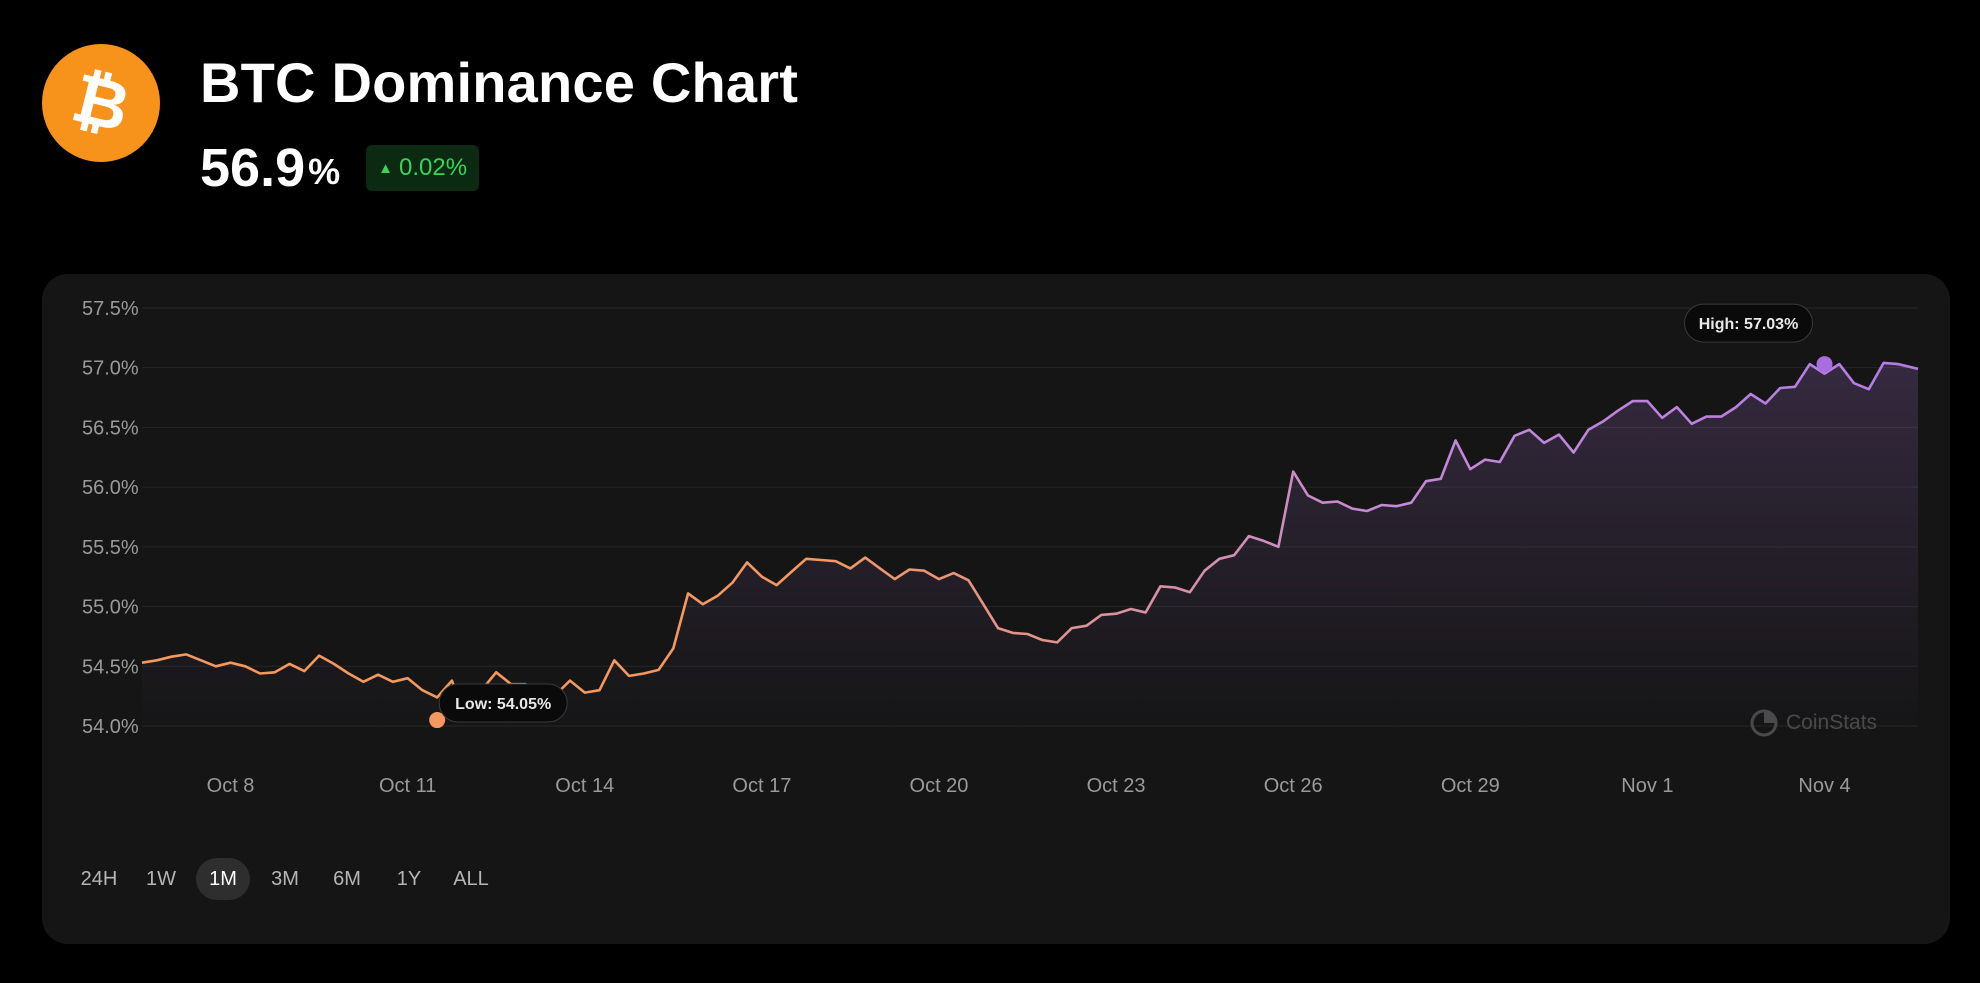  Describe the element at coordinates (1764, 723) in the screenshot. I see `coinstats-logo-icon` at that location.